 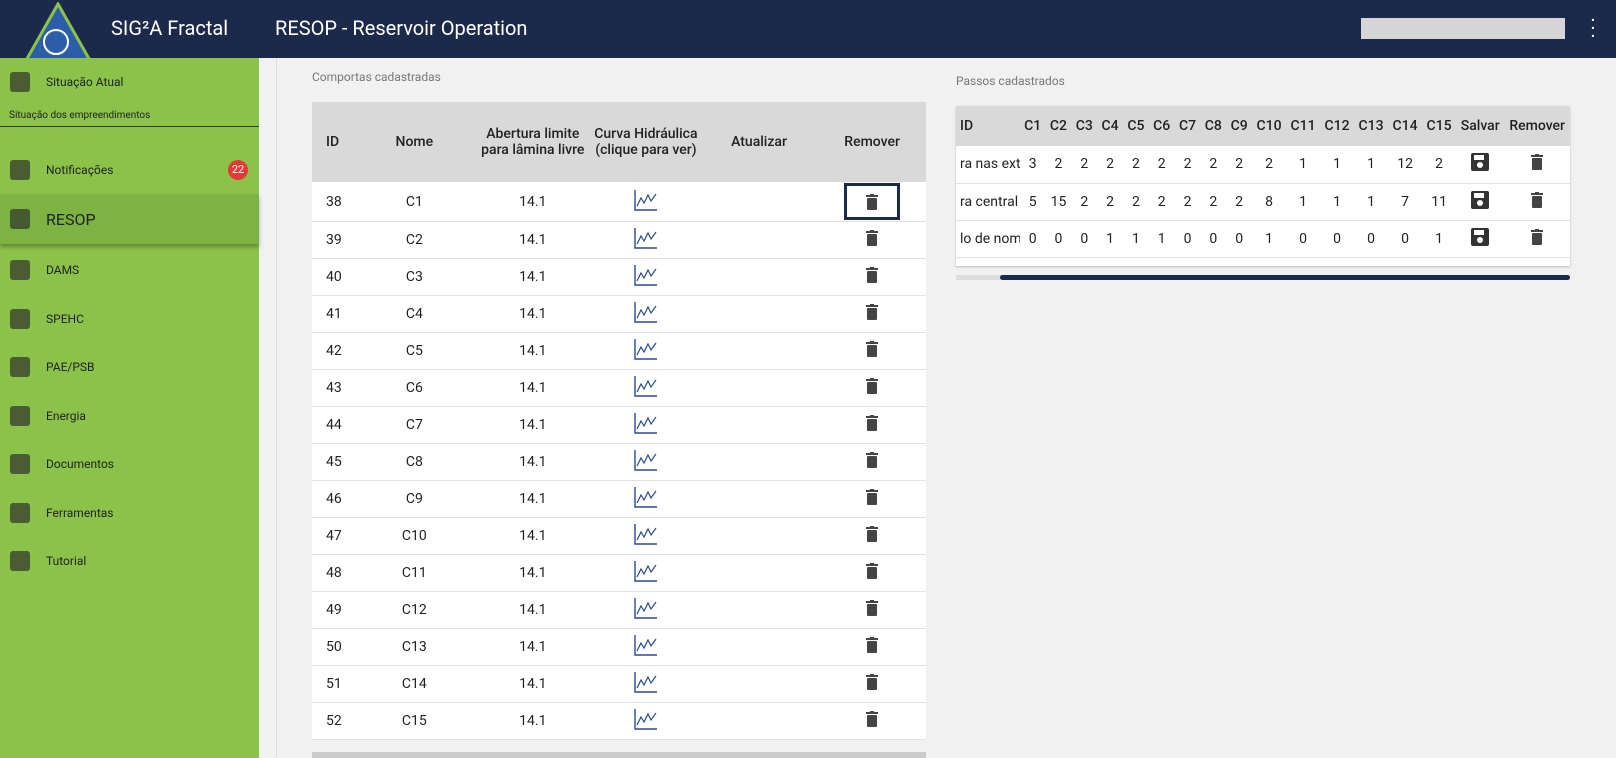 I want to click on caption: Passos cadastrados, so click(x=1010, y=81).